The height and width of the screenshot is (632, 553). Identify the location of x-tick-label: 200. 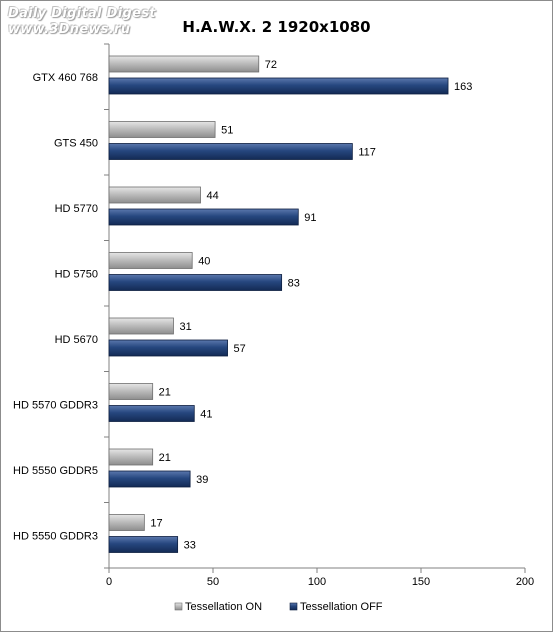
(525, 582).